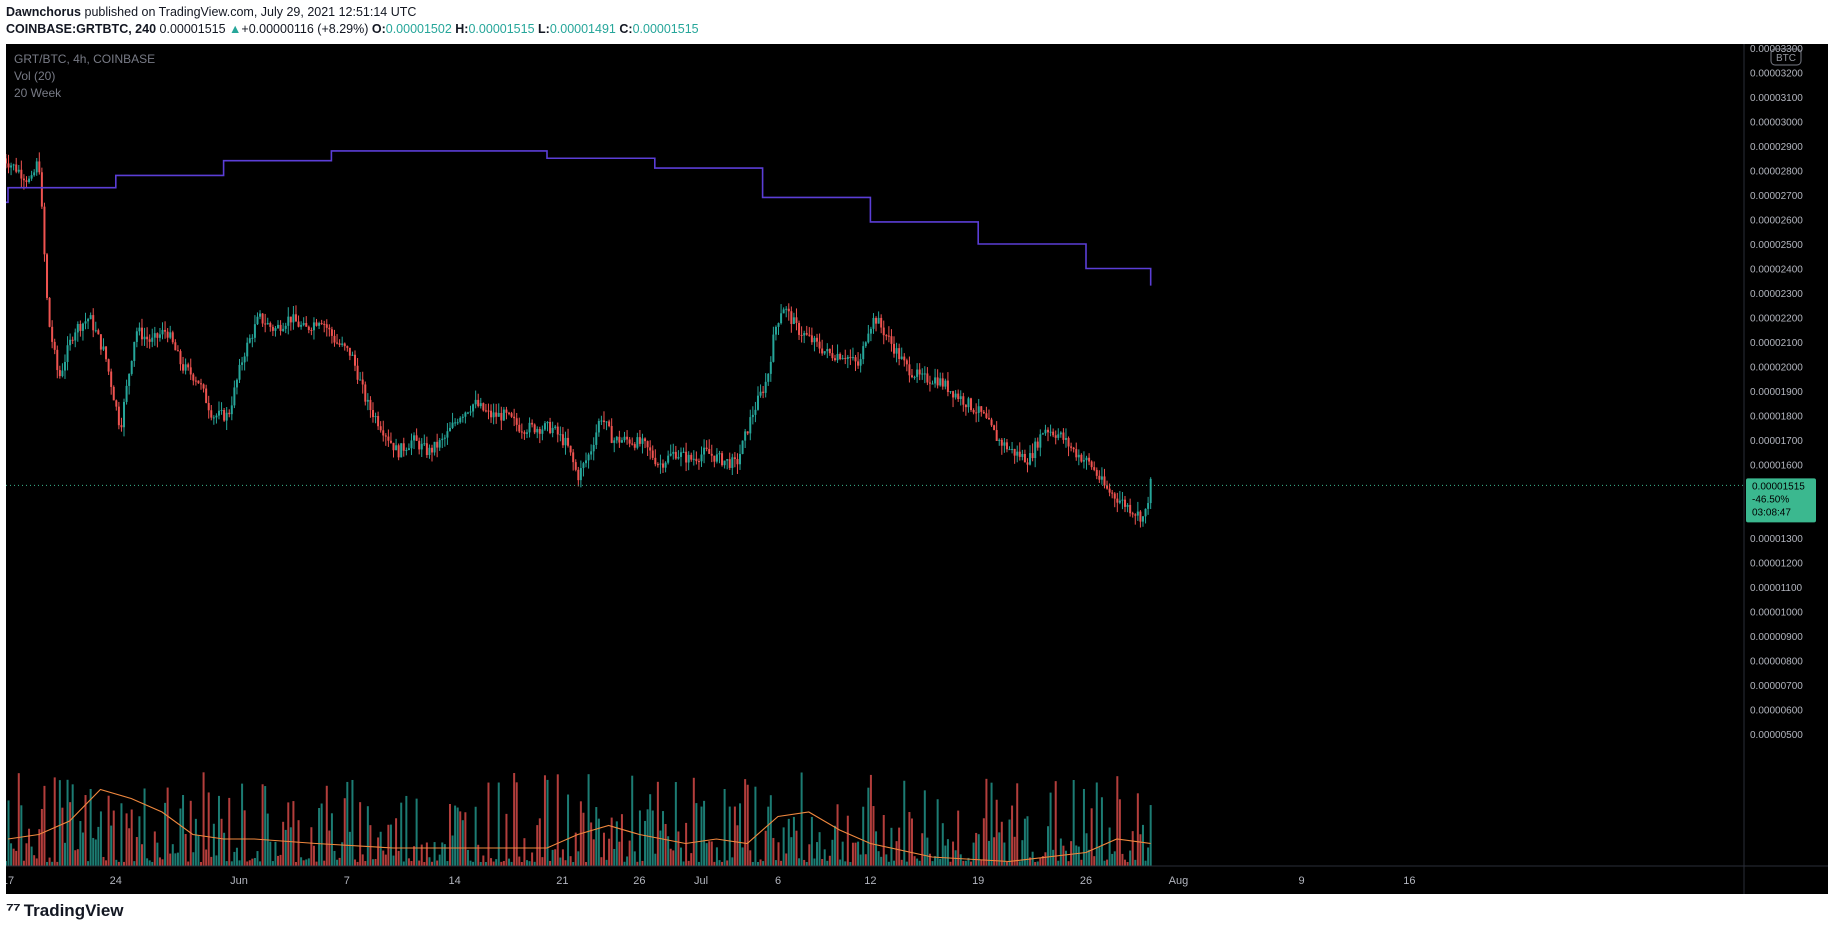 This screenshot has width=1828, height=929. I want to click on legend-title: GRT/BTC, 4h, COINBASE, so click(84, 59).